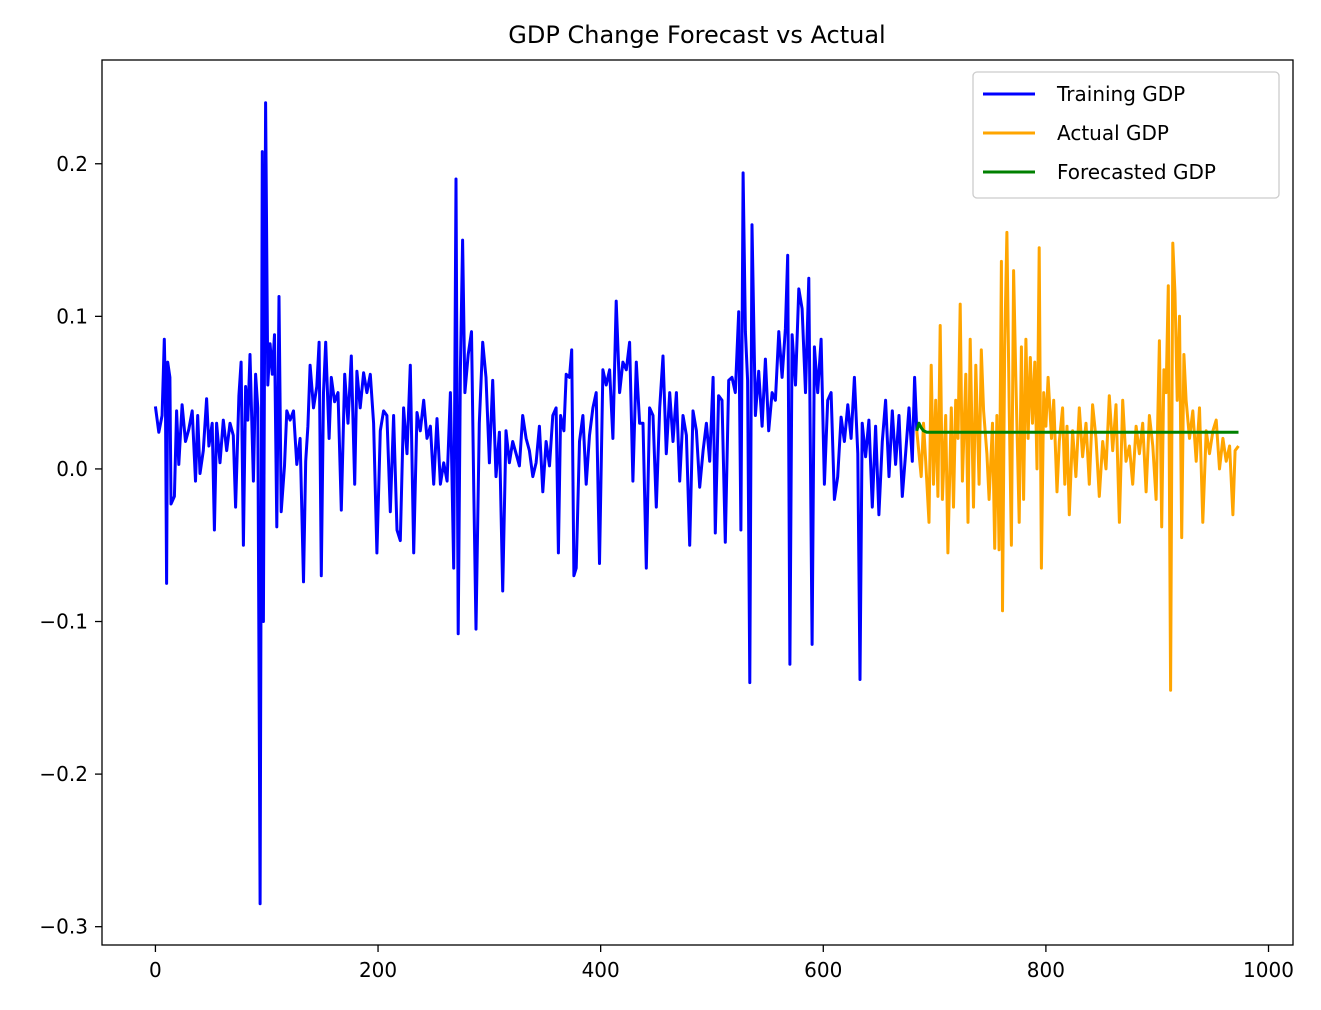 This screenshot has height=1010, width=1321. What do you see at coordinates (72, 316) in the screenshot?
I see `y-tick-label: 0.1` at bounding box center [72, 316].